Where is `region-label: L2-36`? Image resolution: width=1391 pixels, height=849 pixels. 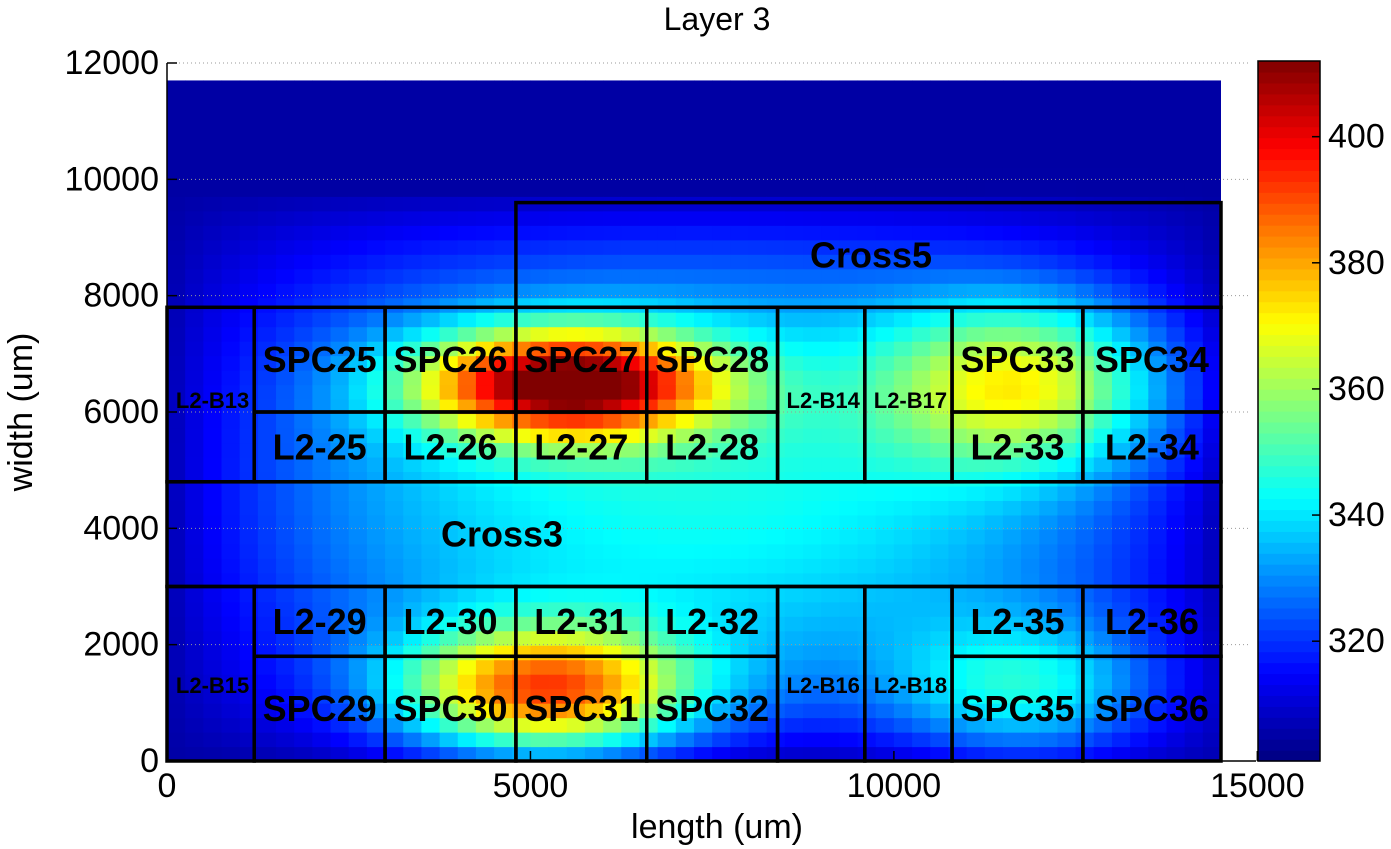 region-label: L2-36 is located at coordinates (1152, 621).